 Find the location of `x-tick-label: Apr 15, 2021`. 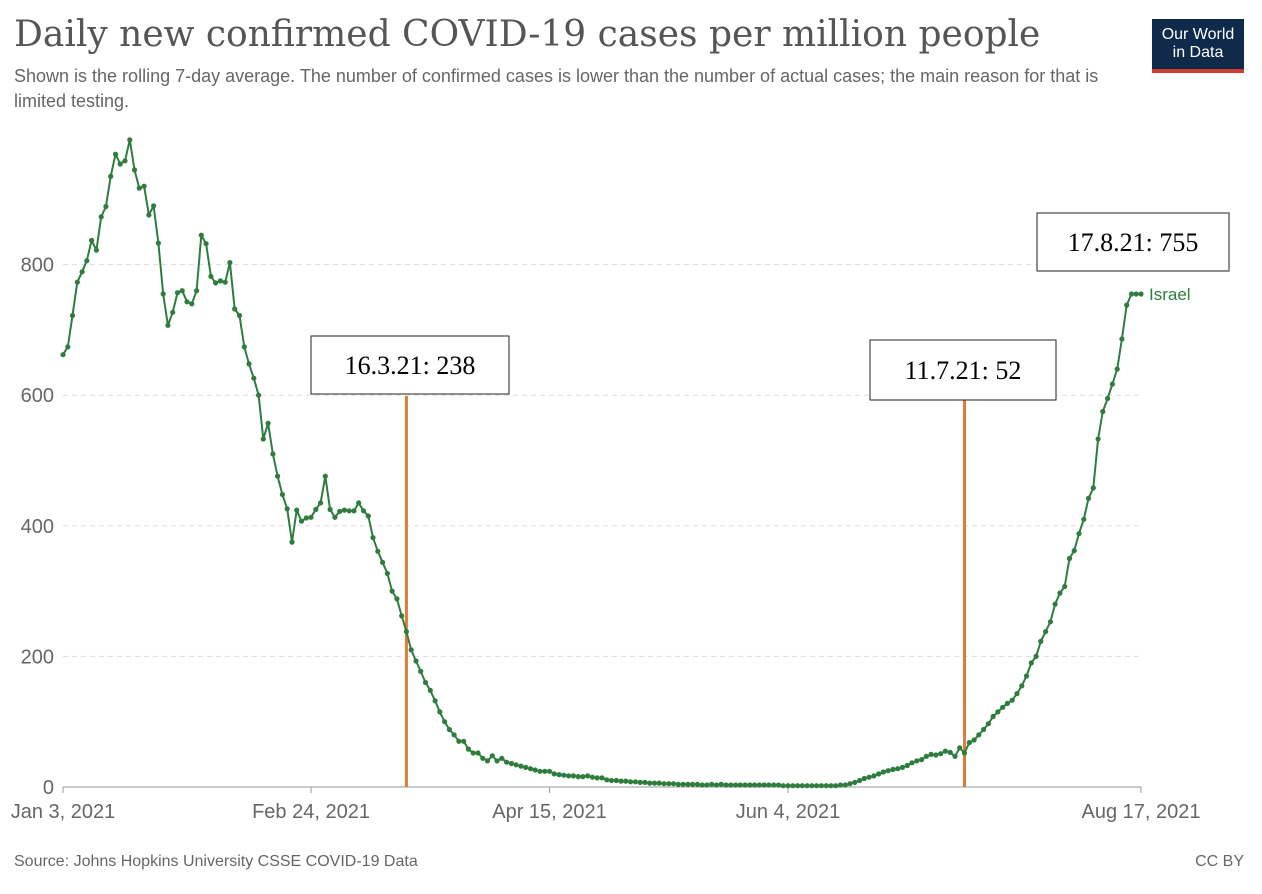

x-tick-label: Apr 15, 2021 is located at coordinates (549, 812).